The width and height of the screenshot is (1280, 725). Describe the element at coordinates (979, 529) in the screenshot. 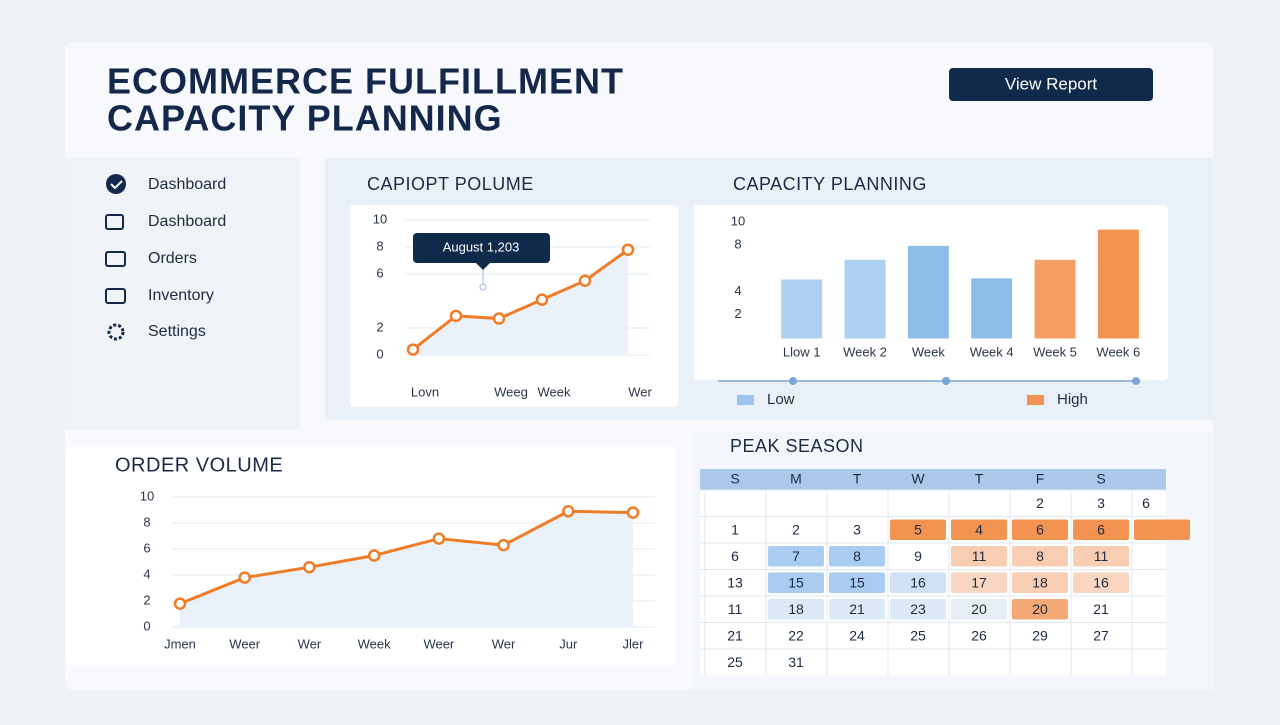

I see `calendar-day: 4` at that location.